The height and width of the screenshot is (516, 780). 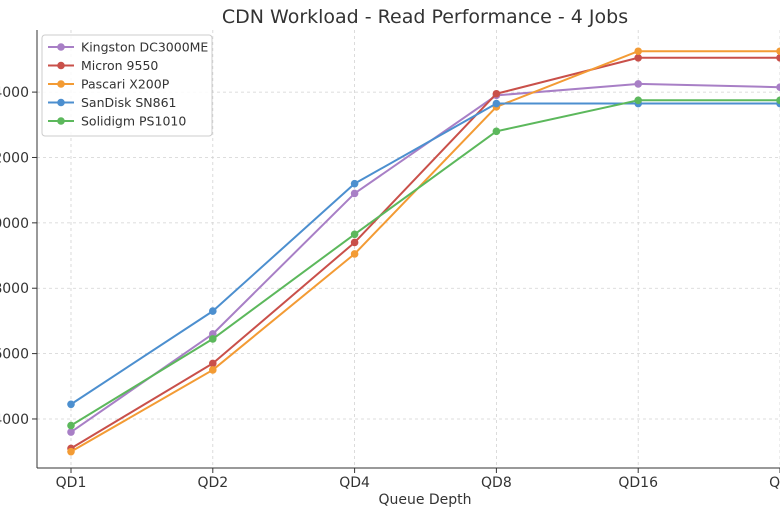 I want to click on x-tick-label: QD4, so click(x=354, y=483).